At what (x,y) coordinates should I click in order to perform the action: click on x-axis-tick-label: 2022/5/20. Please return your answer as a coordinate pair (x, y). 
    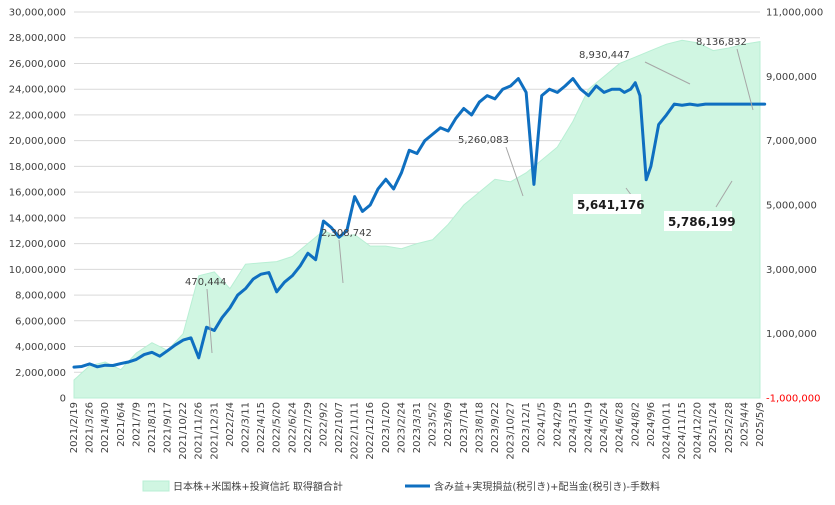
    Looking at the image, I should click on (277, 427).